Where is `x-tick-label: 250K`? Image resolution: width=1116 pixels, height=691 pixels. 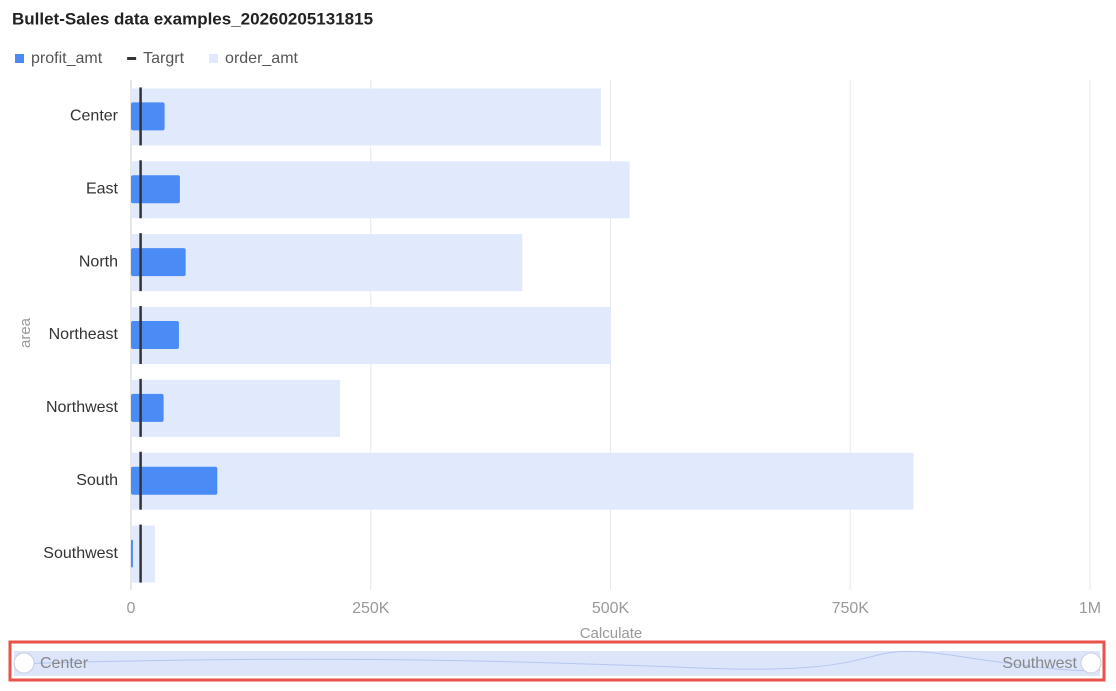 x-tick-label: 250K is located at coordinates (371, 608).